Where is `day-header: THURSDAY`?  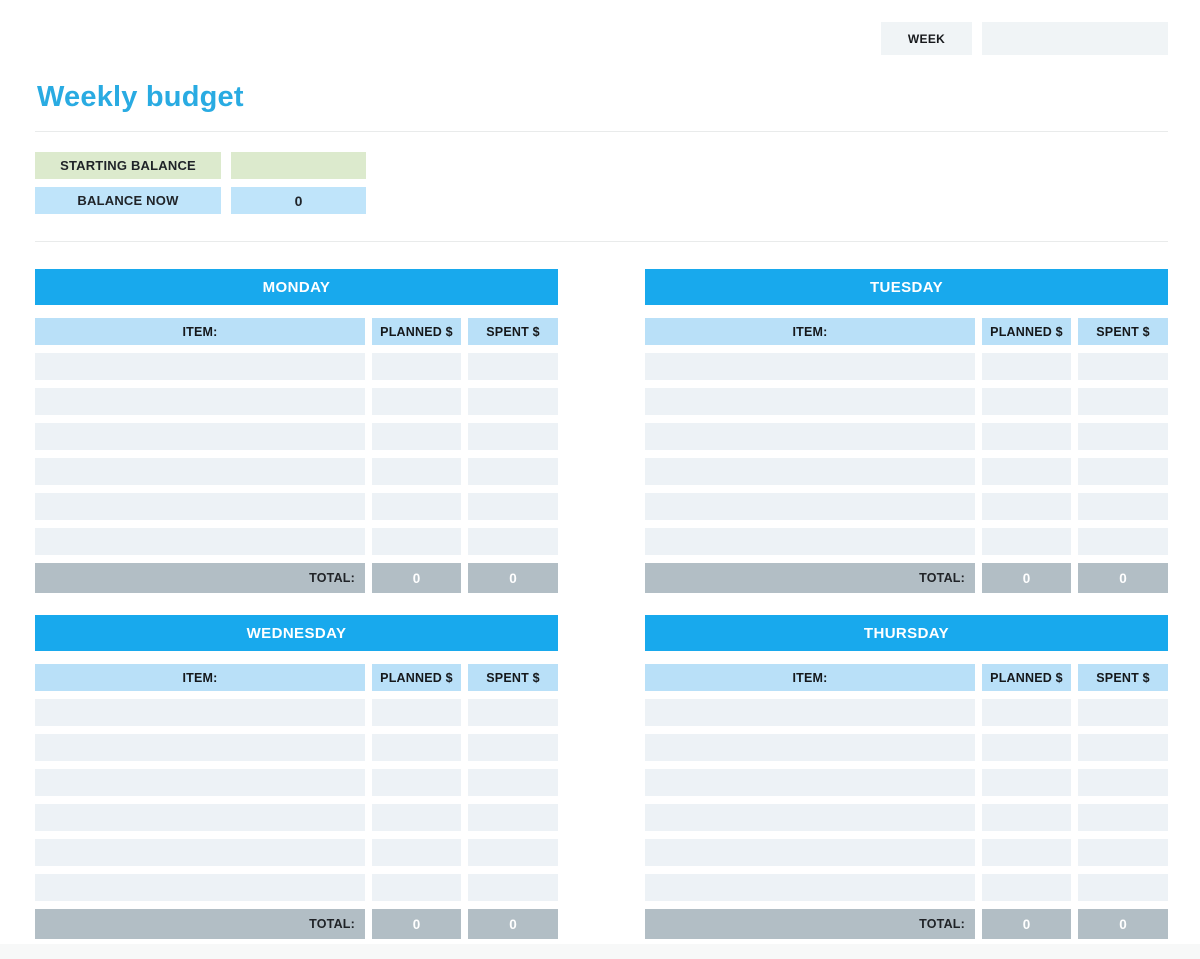
day-header: THURSDAY is located at coordinates (906, 633).